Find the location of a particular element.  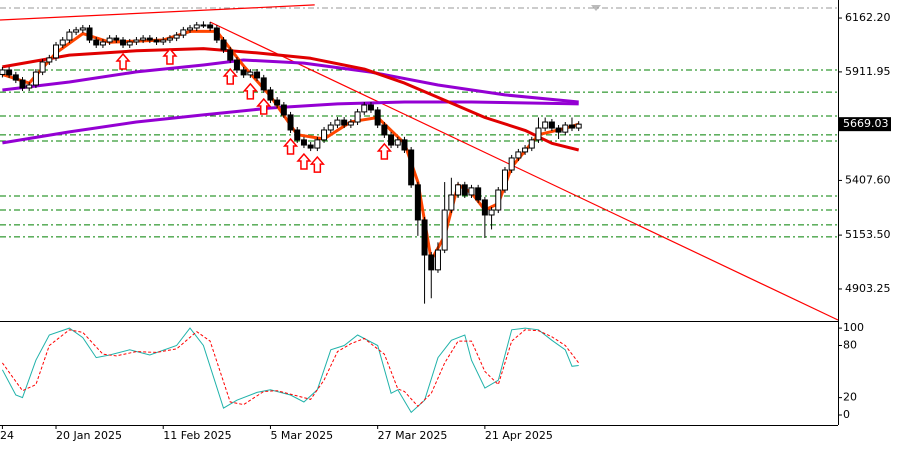

x-tick-label: 24 is located at coordinates (7, 435).